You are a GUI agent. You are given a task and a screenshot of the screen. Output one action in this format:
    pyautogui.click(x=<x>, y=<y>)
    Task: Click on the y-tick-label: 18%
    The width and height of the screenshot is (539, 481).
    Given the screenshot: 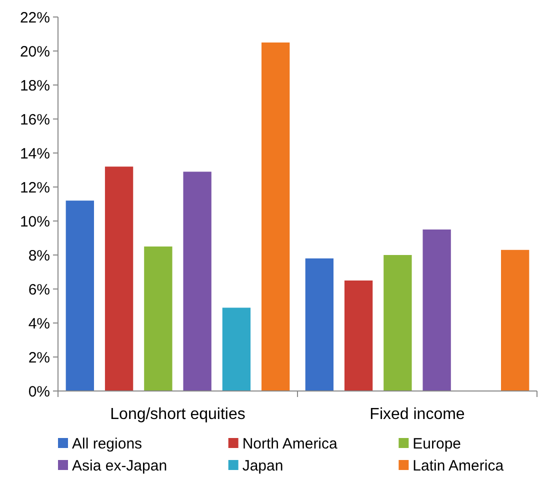 What is the action you would take?
    pyautogui.click(x=35, y=85)
    